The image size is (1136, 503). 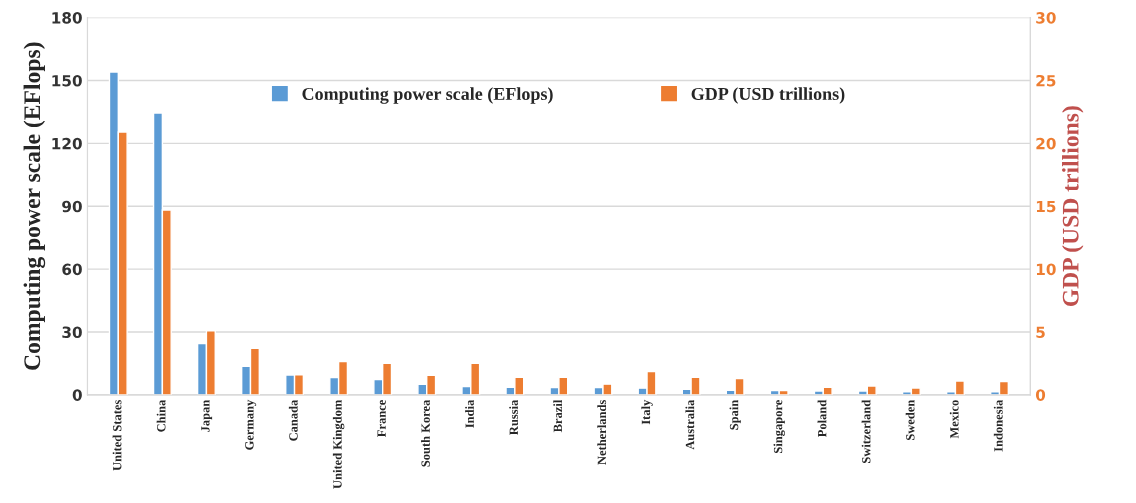 What do you see at coordinates (602, 432) in the screenshot?
I see `x-tick-label: Netherlands` at bounding box center [602, 432].